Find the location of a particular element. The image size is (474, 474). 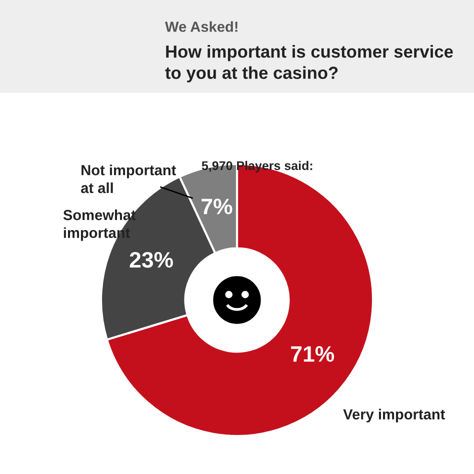

chart-title: How important is customer service to you at the casino? is located at coordinates (309, 63).